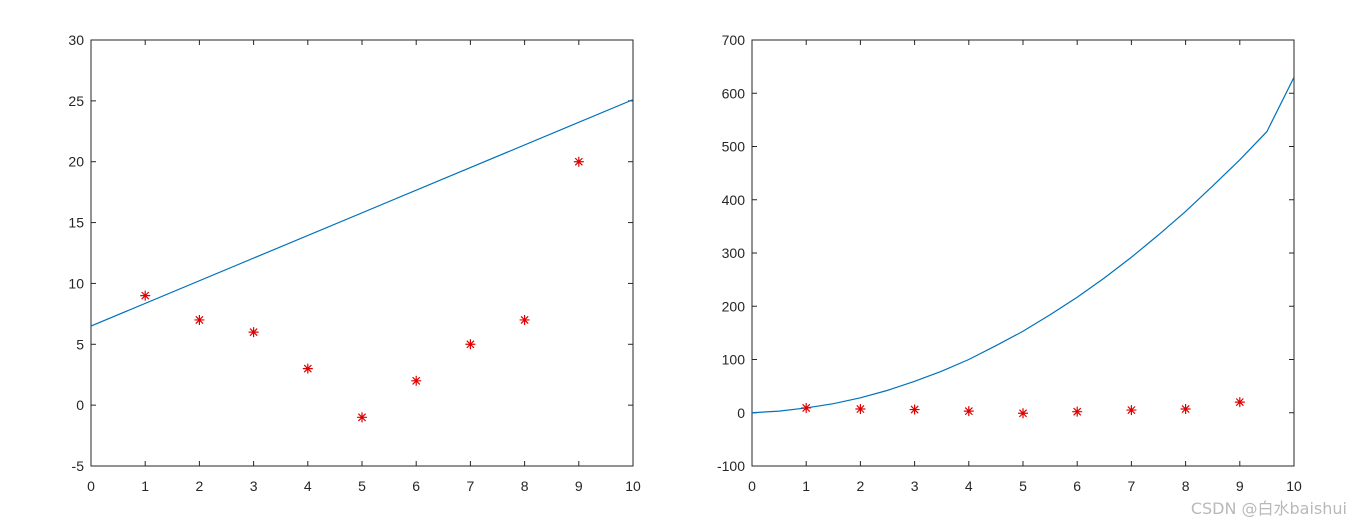 This screenshot has width=1361, height=525. I want to click on y-tick-label: 300, so click(734, 253).